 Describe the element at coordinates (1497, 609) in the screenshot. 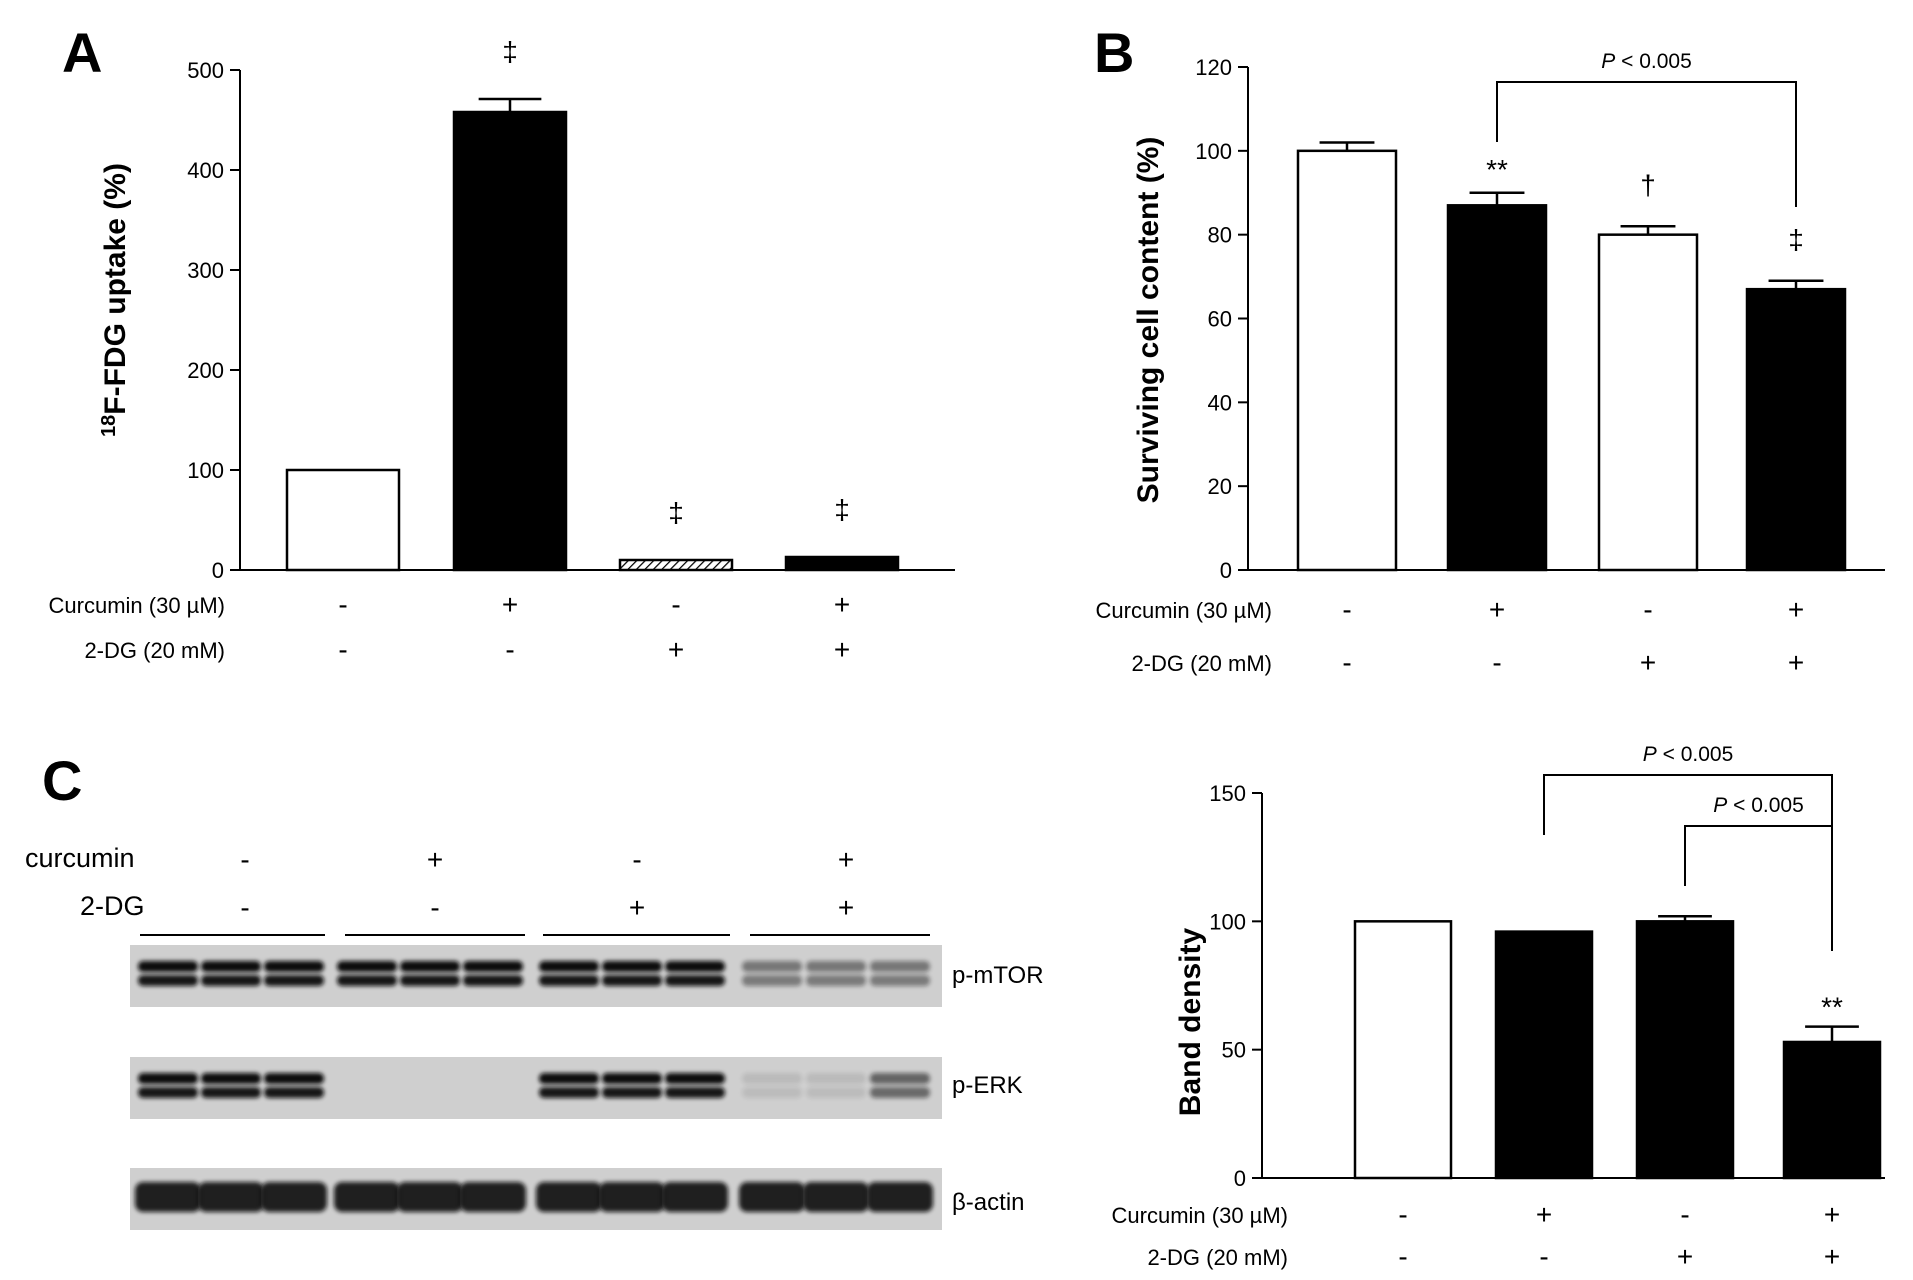

I see `chart-b-condition-sign: +` at that location.